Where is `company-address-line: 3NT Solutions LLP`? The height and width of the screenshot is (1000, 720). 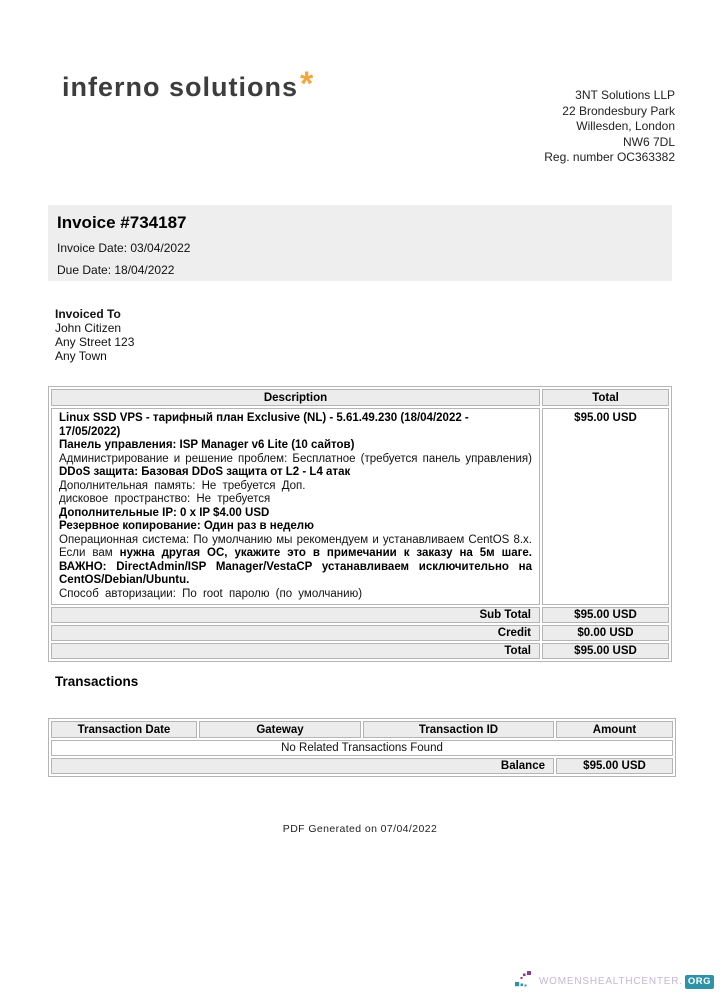 company-address-line: 3NT Solutions LLP is located at coordinates (625, 95).